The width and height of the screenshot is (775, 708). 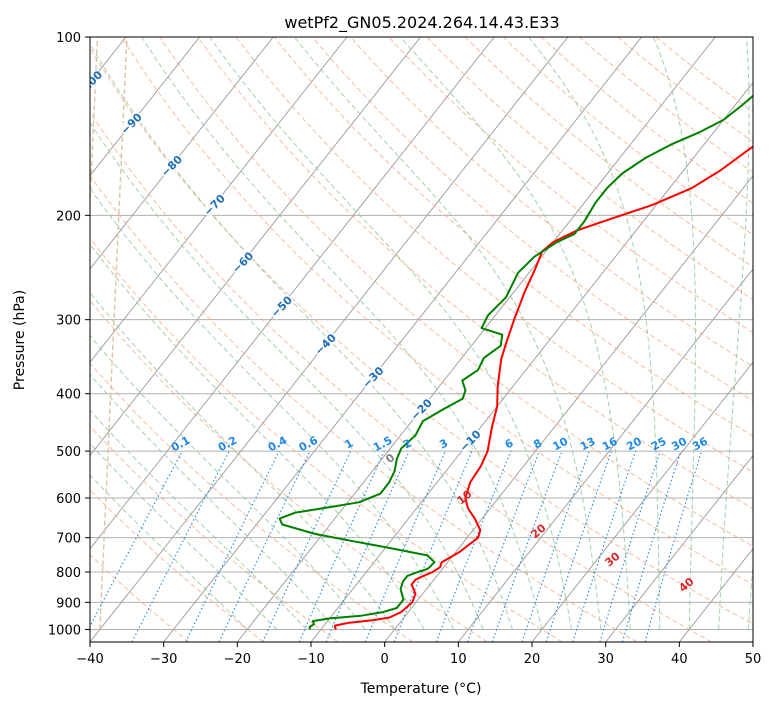 I want to click on x-axis-label: Temperature (°C), so click(x=421, y=689).